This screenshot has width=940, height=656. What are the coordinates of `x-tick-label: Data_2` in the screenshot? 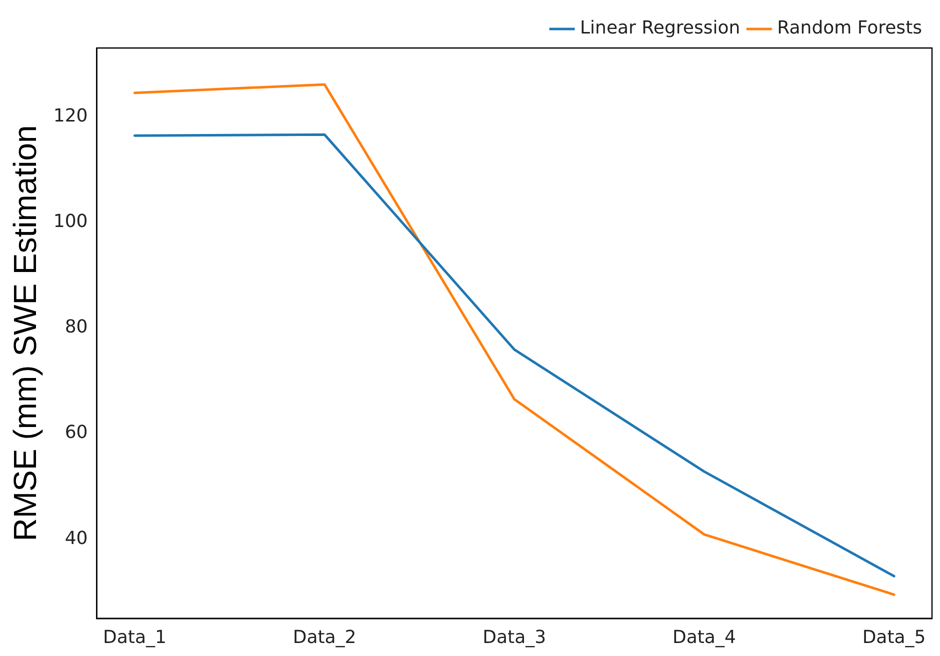 It's located at (324, 637).